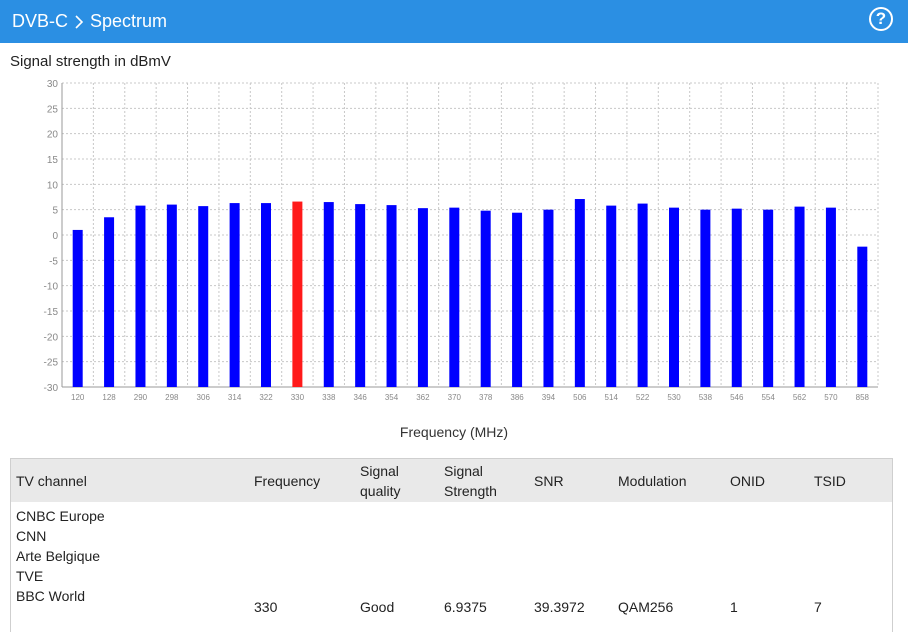 The height and width of the screenshot is (632, 908). What do you see at coordinates (53, 135) in the screenshot?
I see `y-tick-label: 20` at bounding box center [53, 135].